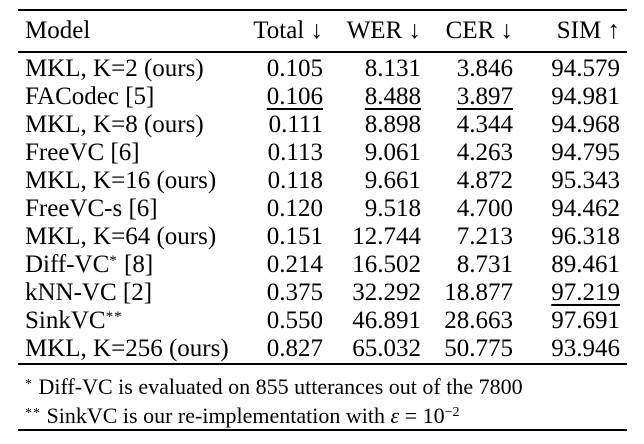 Image resolution: width=644 pixels, height=444 pixels. I want to click on table-row: FreeVC-s [6] 0.120 9.518 4.700 94.462, so click(322, 209).